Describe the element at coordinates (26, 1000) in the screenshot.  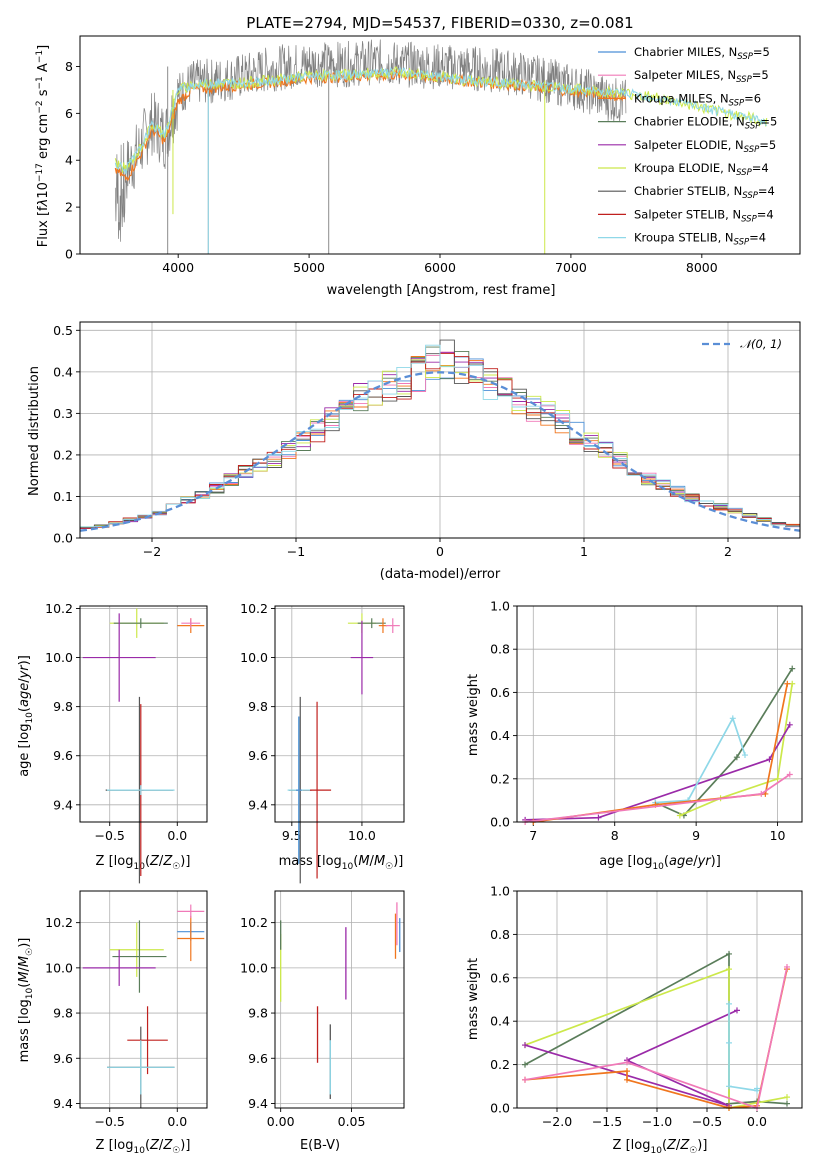
I see `mass-vs-z-ylabel: mass [log10(M/M☉)]` at that location.